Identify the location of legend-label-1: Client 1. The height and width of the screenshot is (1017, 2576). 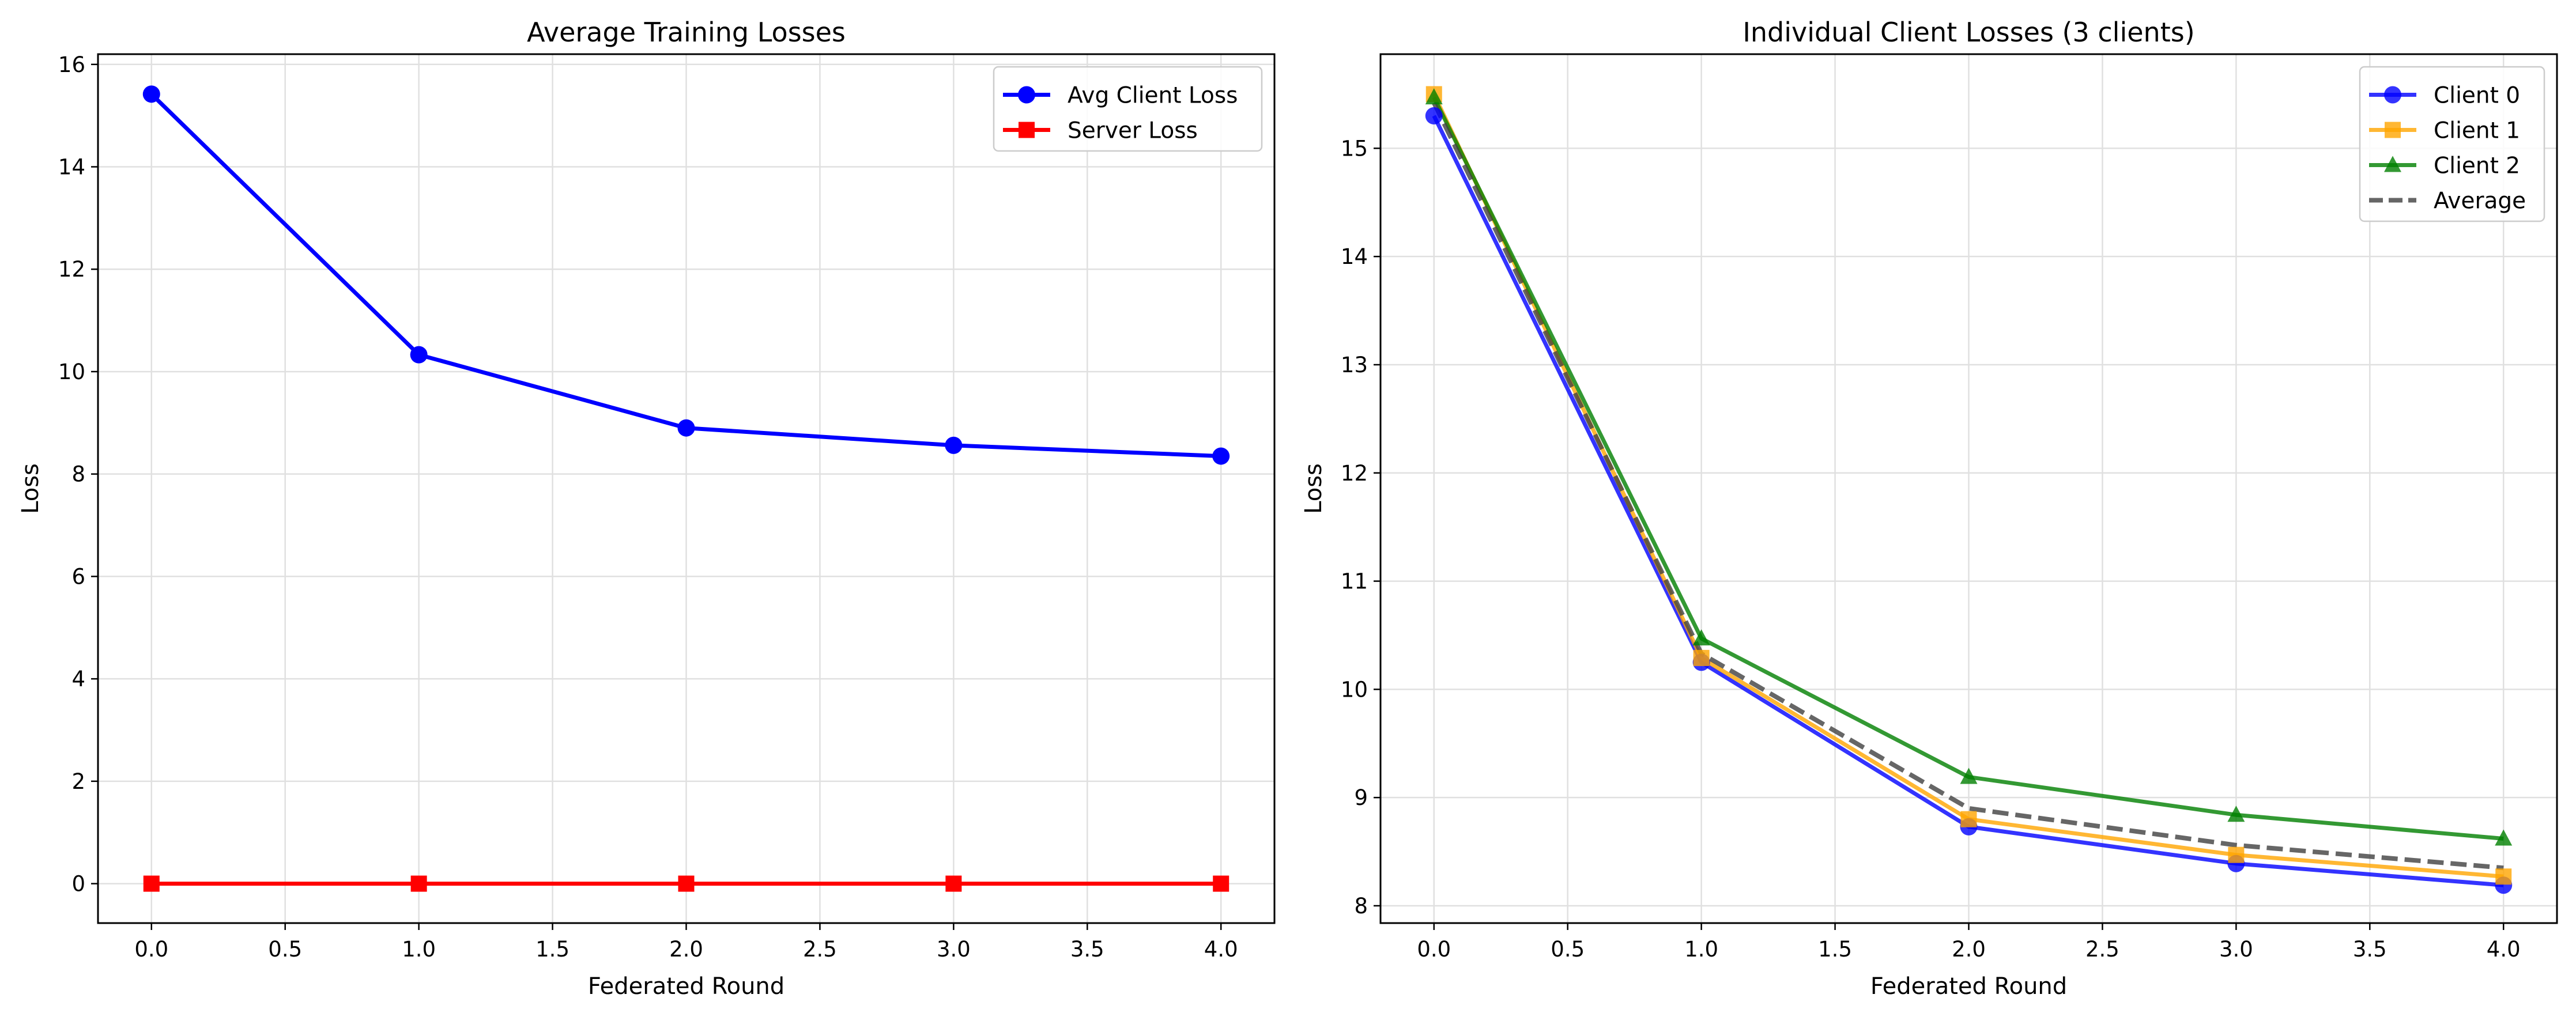
(2477, 131).